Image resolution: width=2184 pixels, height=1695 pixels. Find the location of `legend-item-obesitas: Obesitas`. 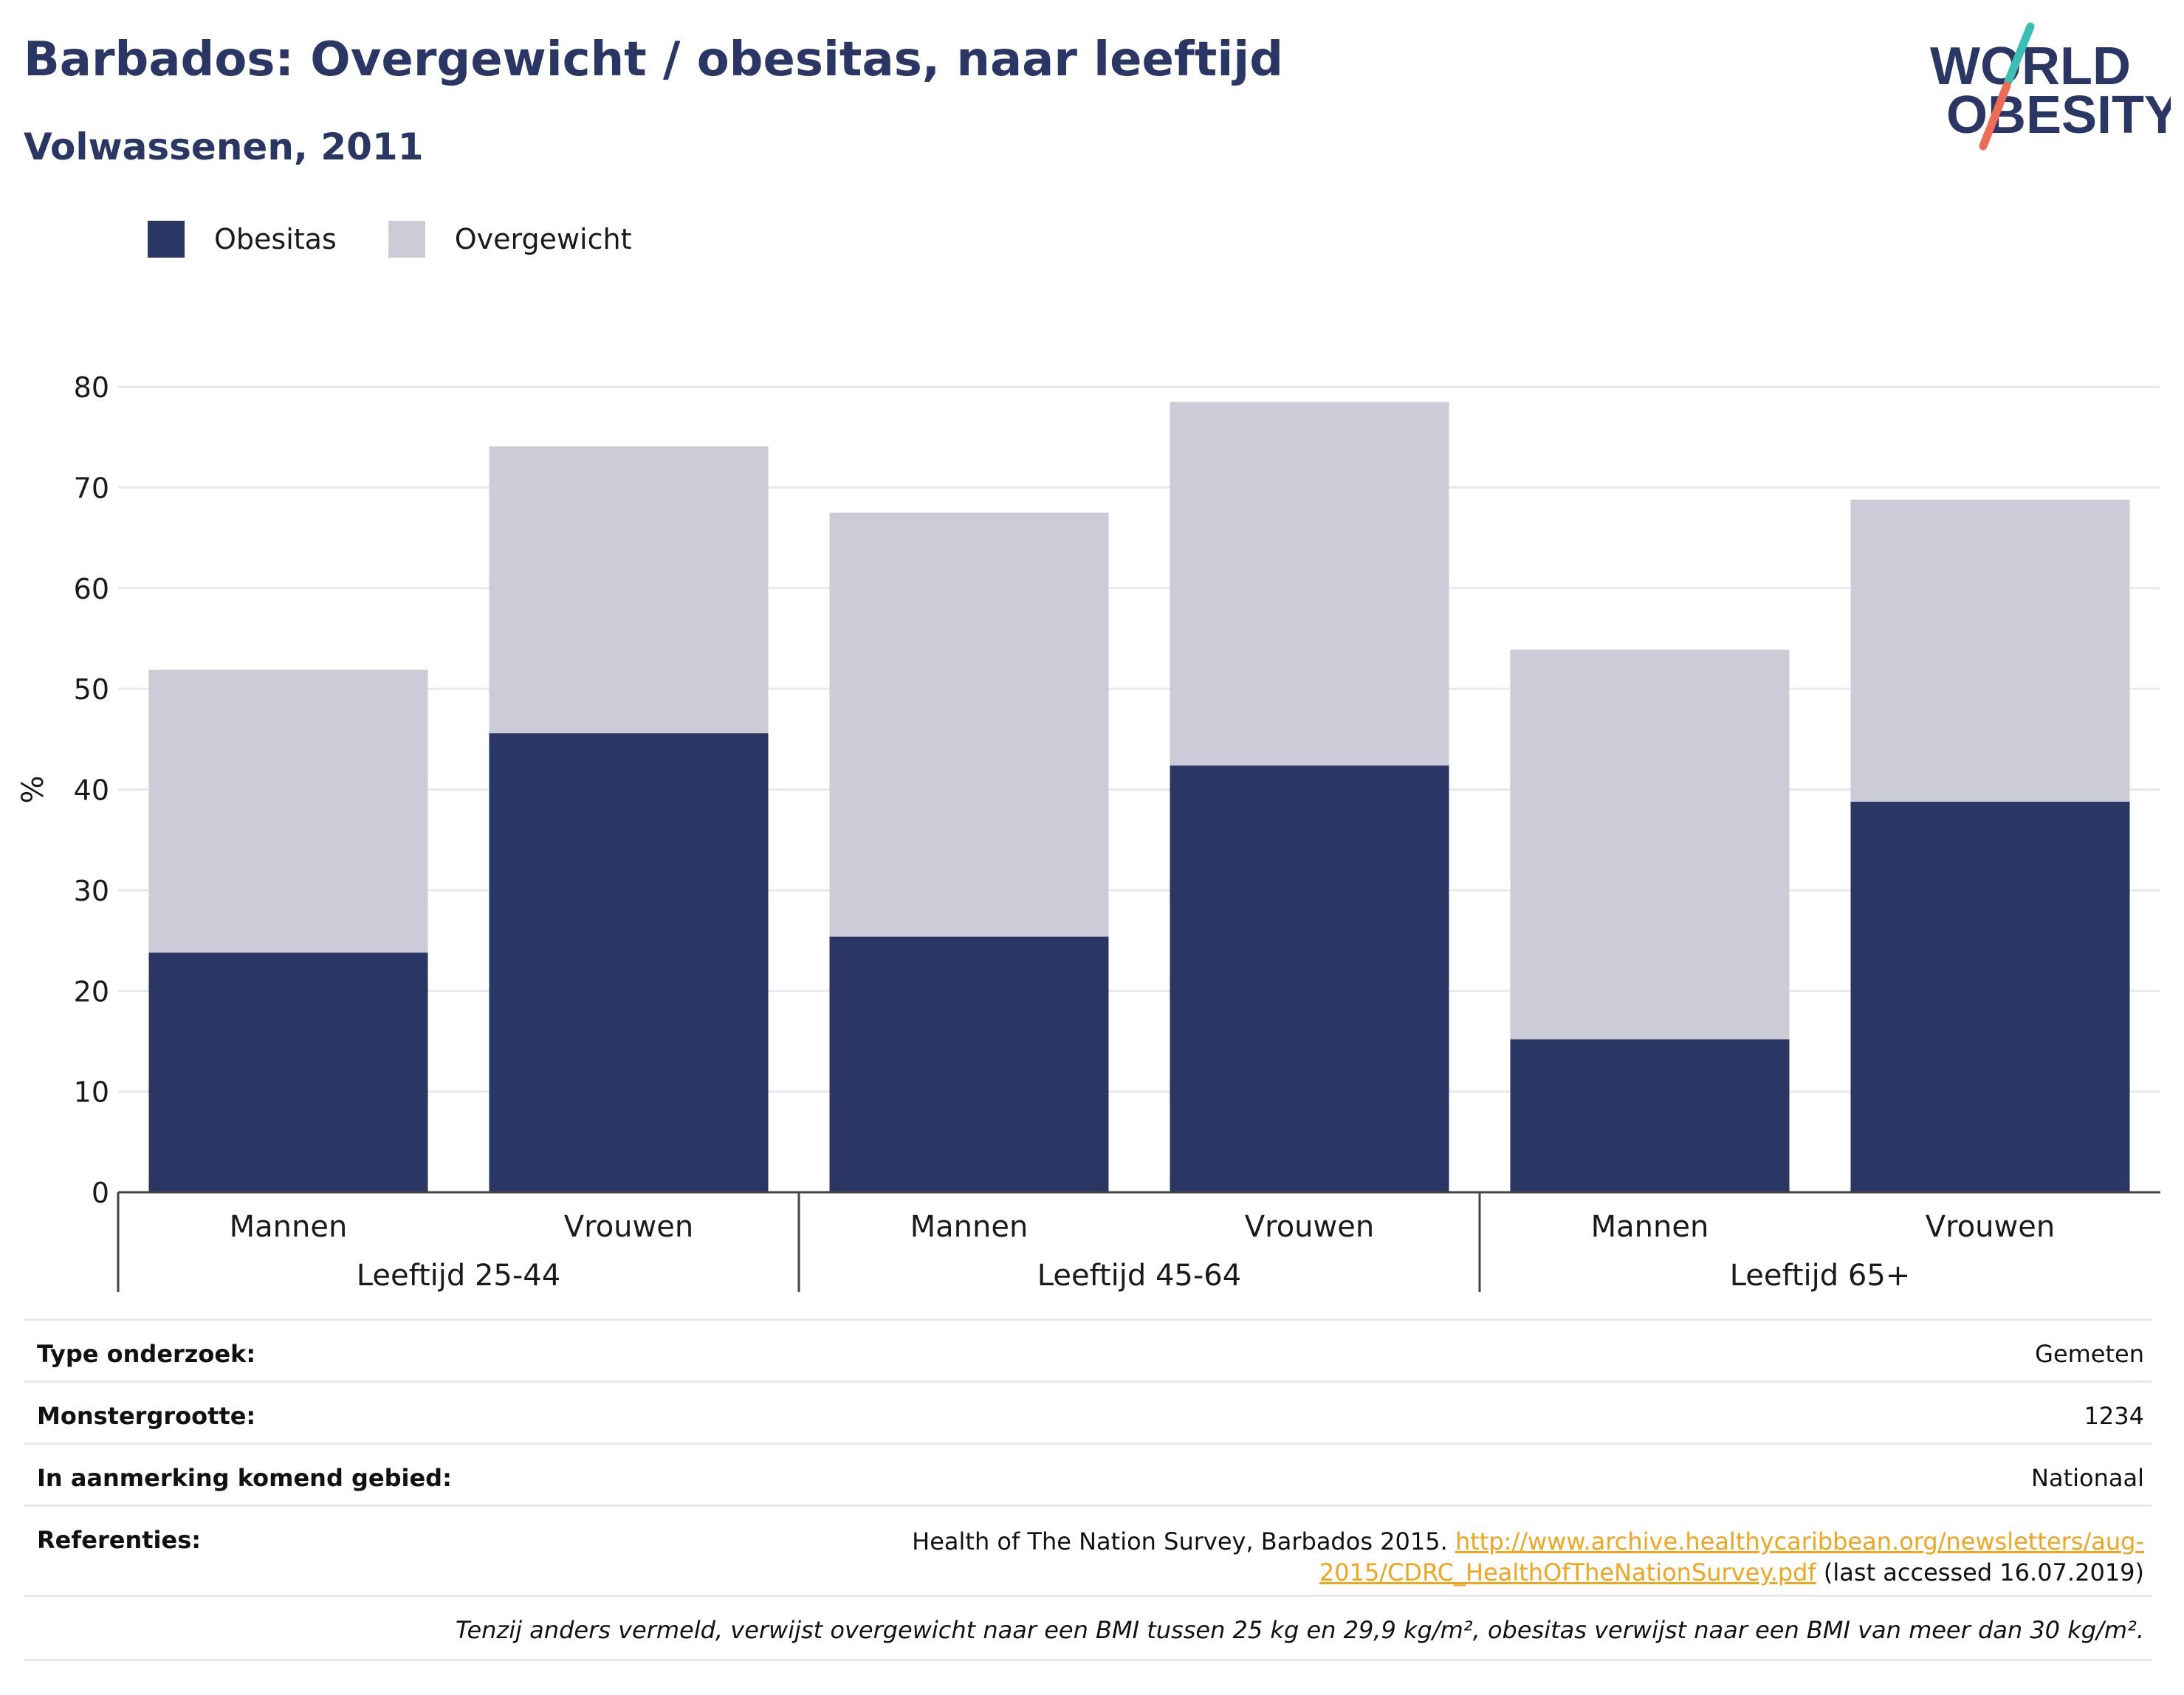

legend-item-obesitas: Obesitas is located at coordinates (243, 239).